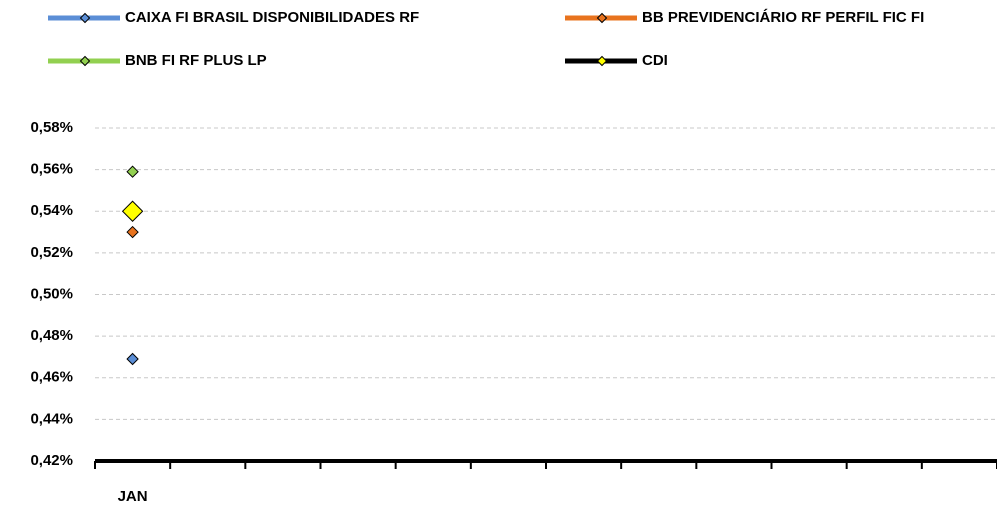 This screenshot has height=506, width=997. What do you see at coordinates (51, 460) in the screenshot?
I see `y-tick-label: 0,42%` at bounding box center [51, 460].